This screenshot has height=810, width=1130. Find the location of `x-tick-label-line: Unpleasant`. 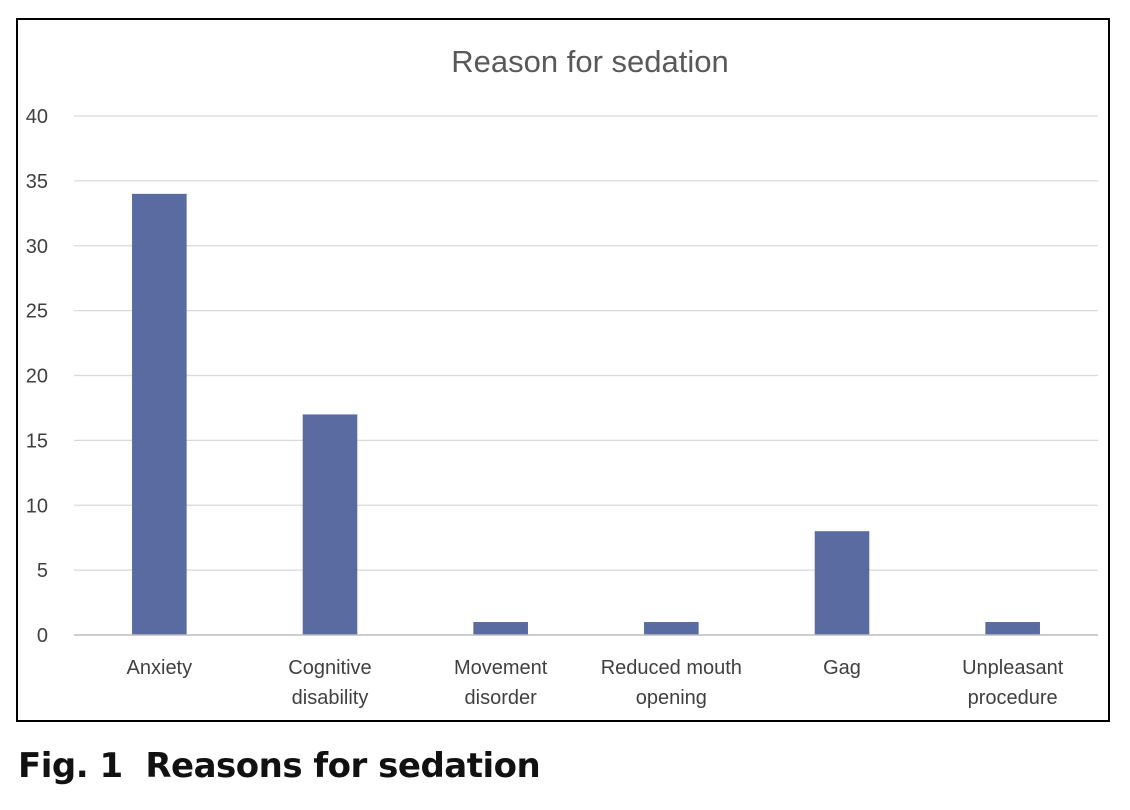

x-tick-label-line: Unpleasant is located at coordinates (1013, 668).